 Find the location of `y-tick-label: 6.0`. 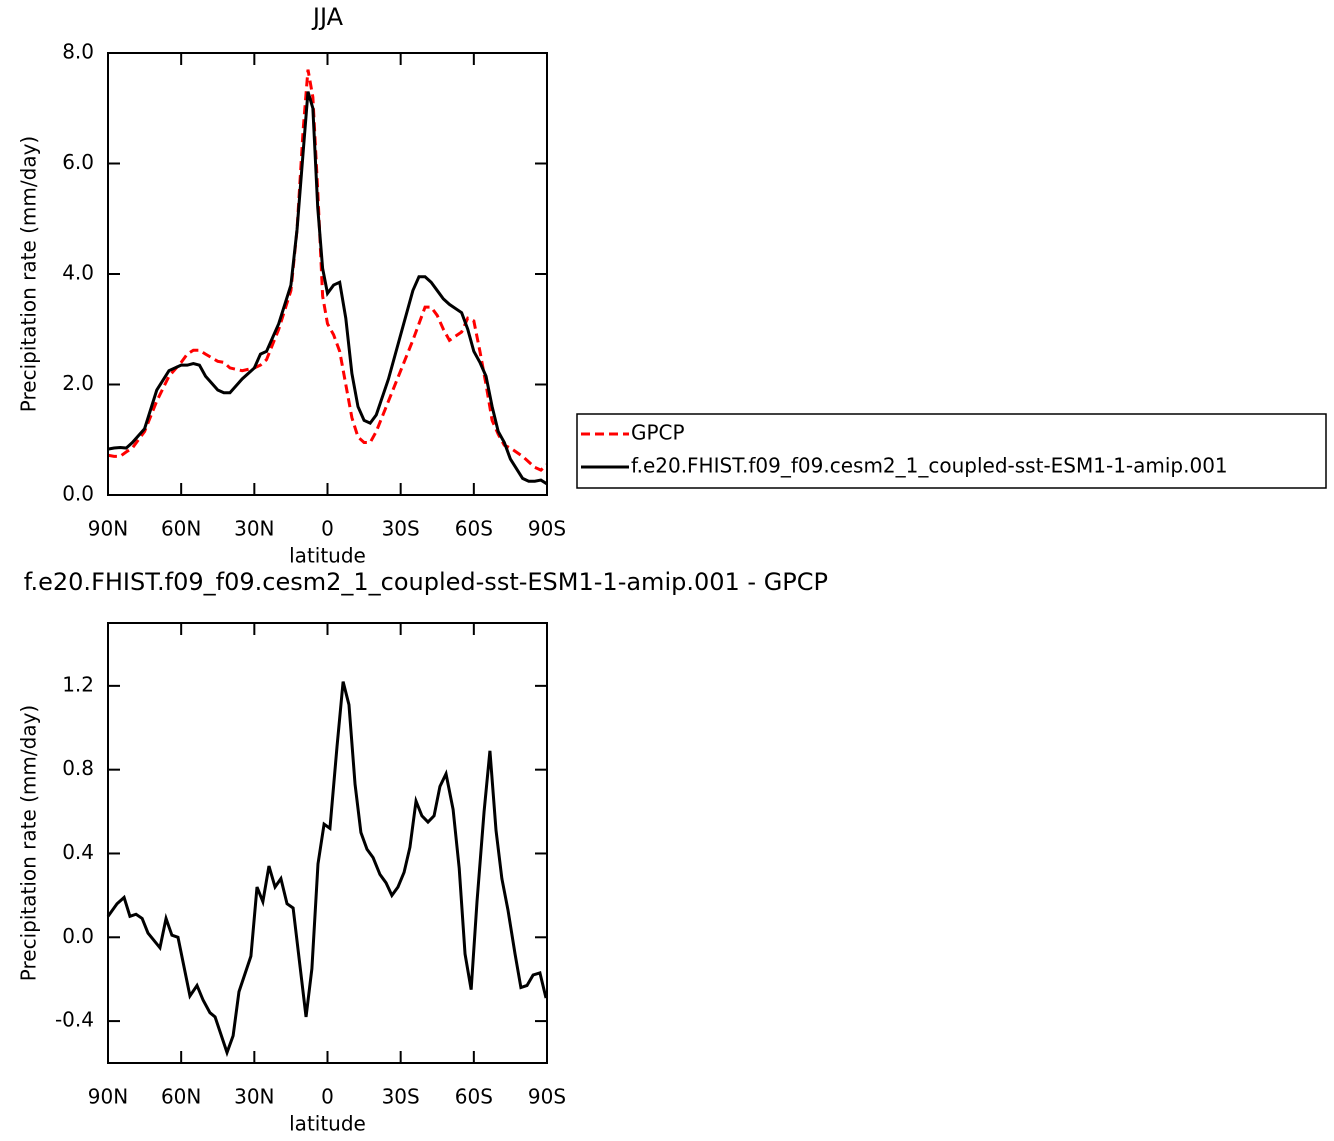

y-tick-label: 6.0 is located at coordinates (78, 162).